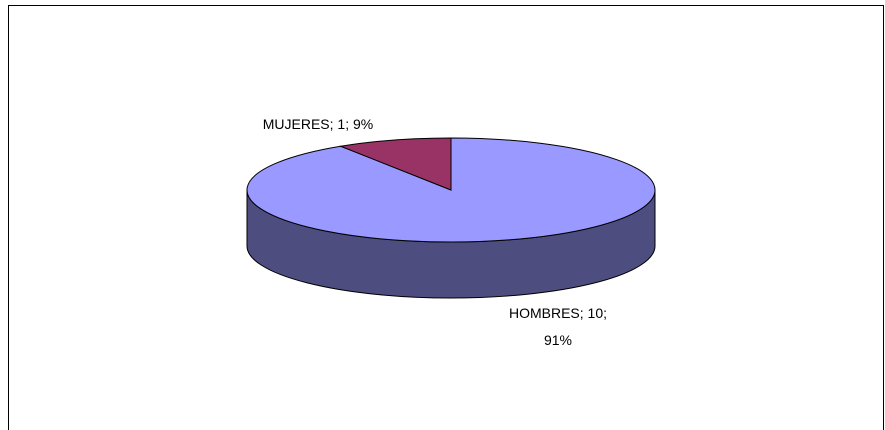  Describe the element at coordinates (318, 124) in the screenshot. I see `data-label: MUJERES; 1; 9%` at that location.